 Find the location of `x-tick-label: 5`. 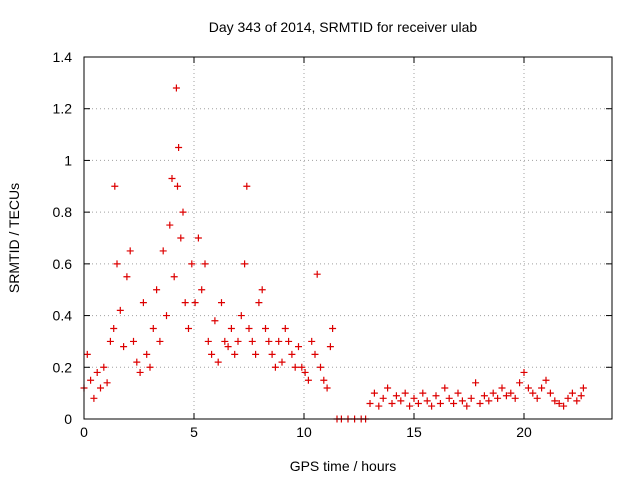

x-tick-label: 5 is located at coordinates (194, 432).